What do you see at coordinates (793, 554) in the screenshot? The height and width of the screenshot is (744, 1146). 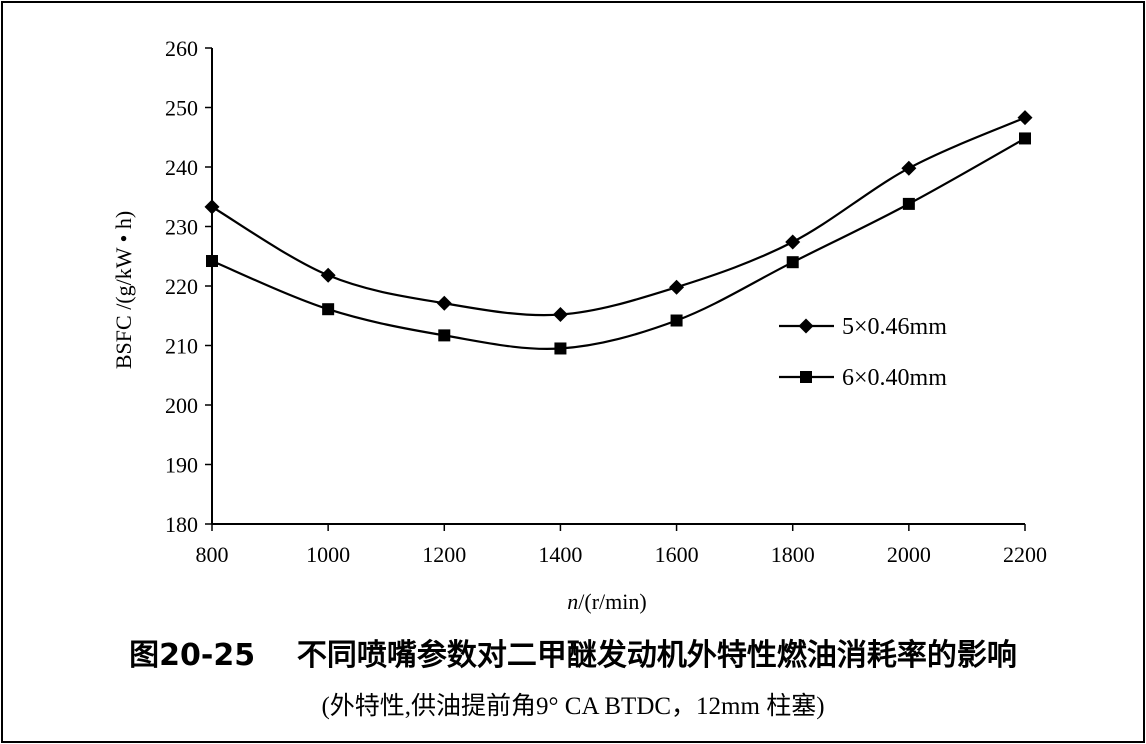 I see `x-tick-label: 1800` at bounding box center [793, 554].